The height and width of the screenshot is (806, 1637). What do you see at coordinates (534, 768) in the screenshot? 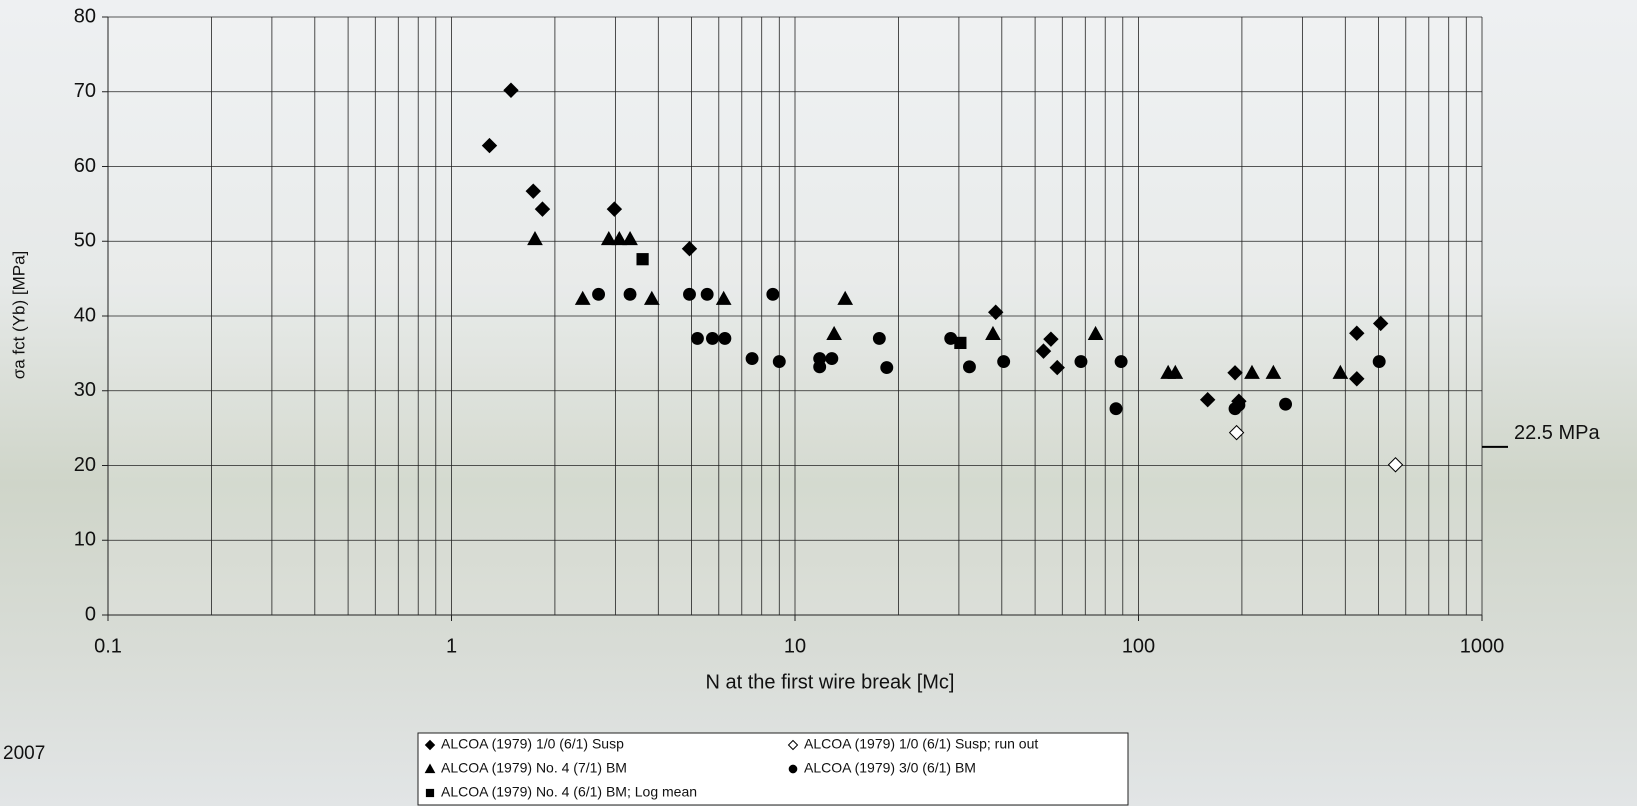
I see `legend-label: ALCOA (1979) No. 4 (7/1) BM` at bounding box center [534, 768].